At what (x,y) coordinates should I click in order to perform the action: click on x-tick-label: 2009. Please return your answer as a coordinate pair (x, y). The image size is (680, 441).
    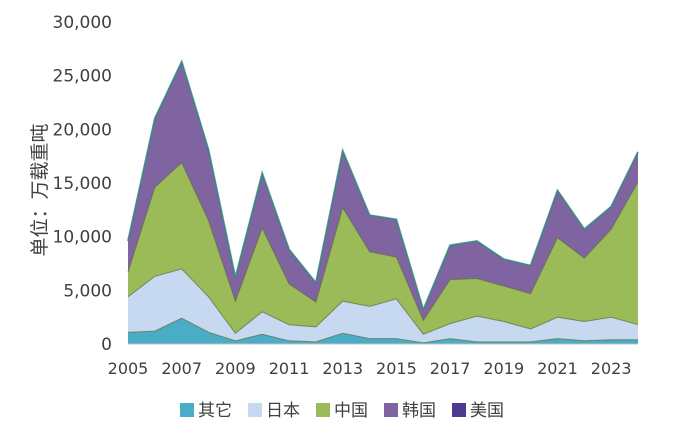
    Looking at the image, I should click on (235, 368).